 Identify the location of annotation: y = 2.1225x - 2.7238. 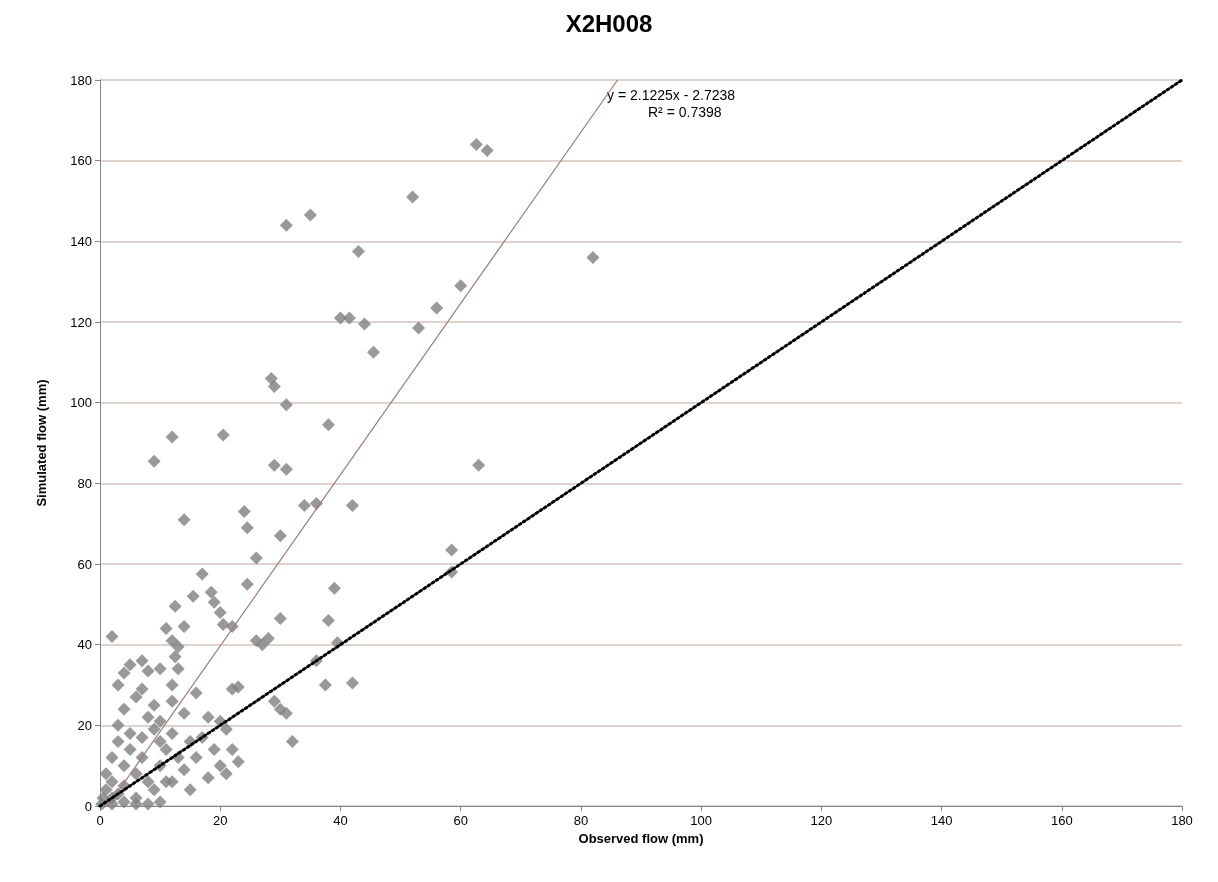
(671, 95).